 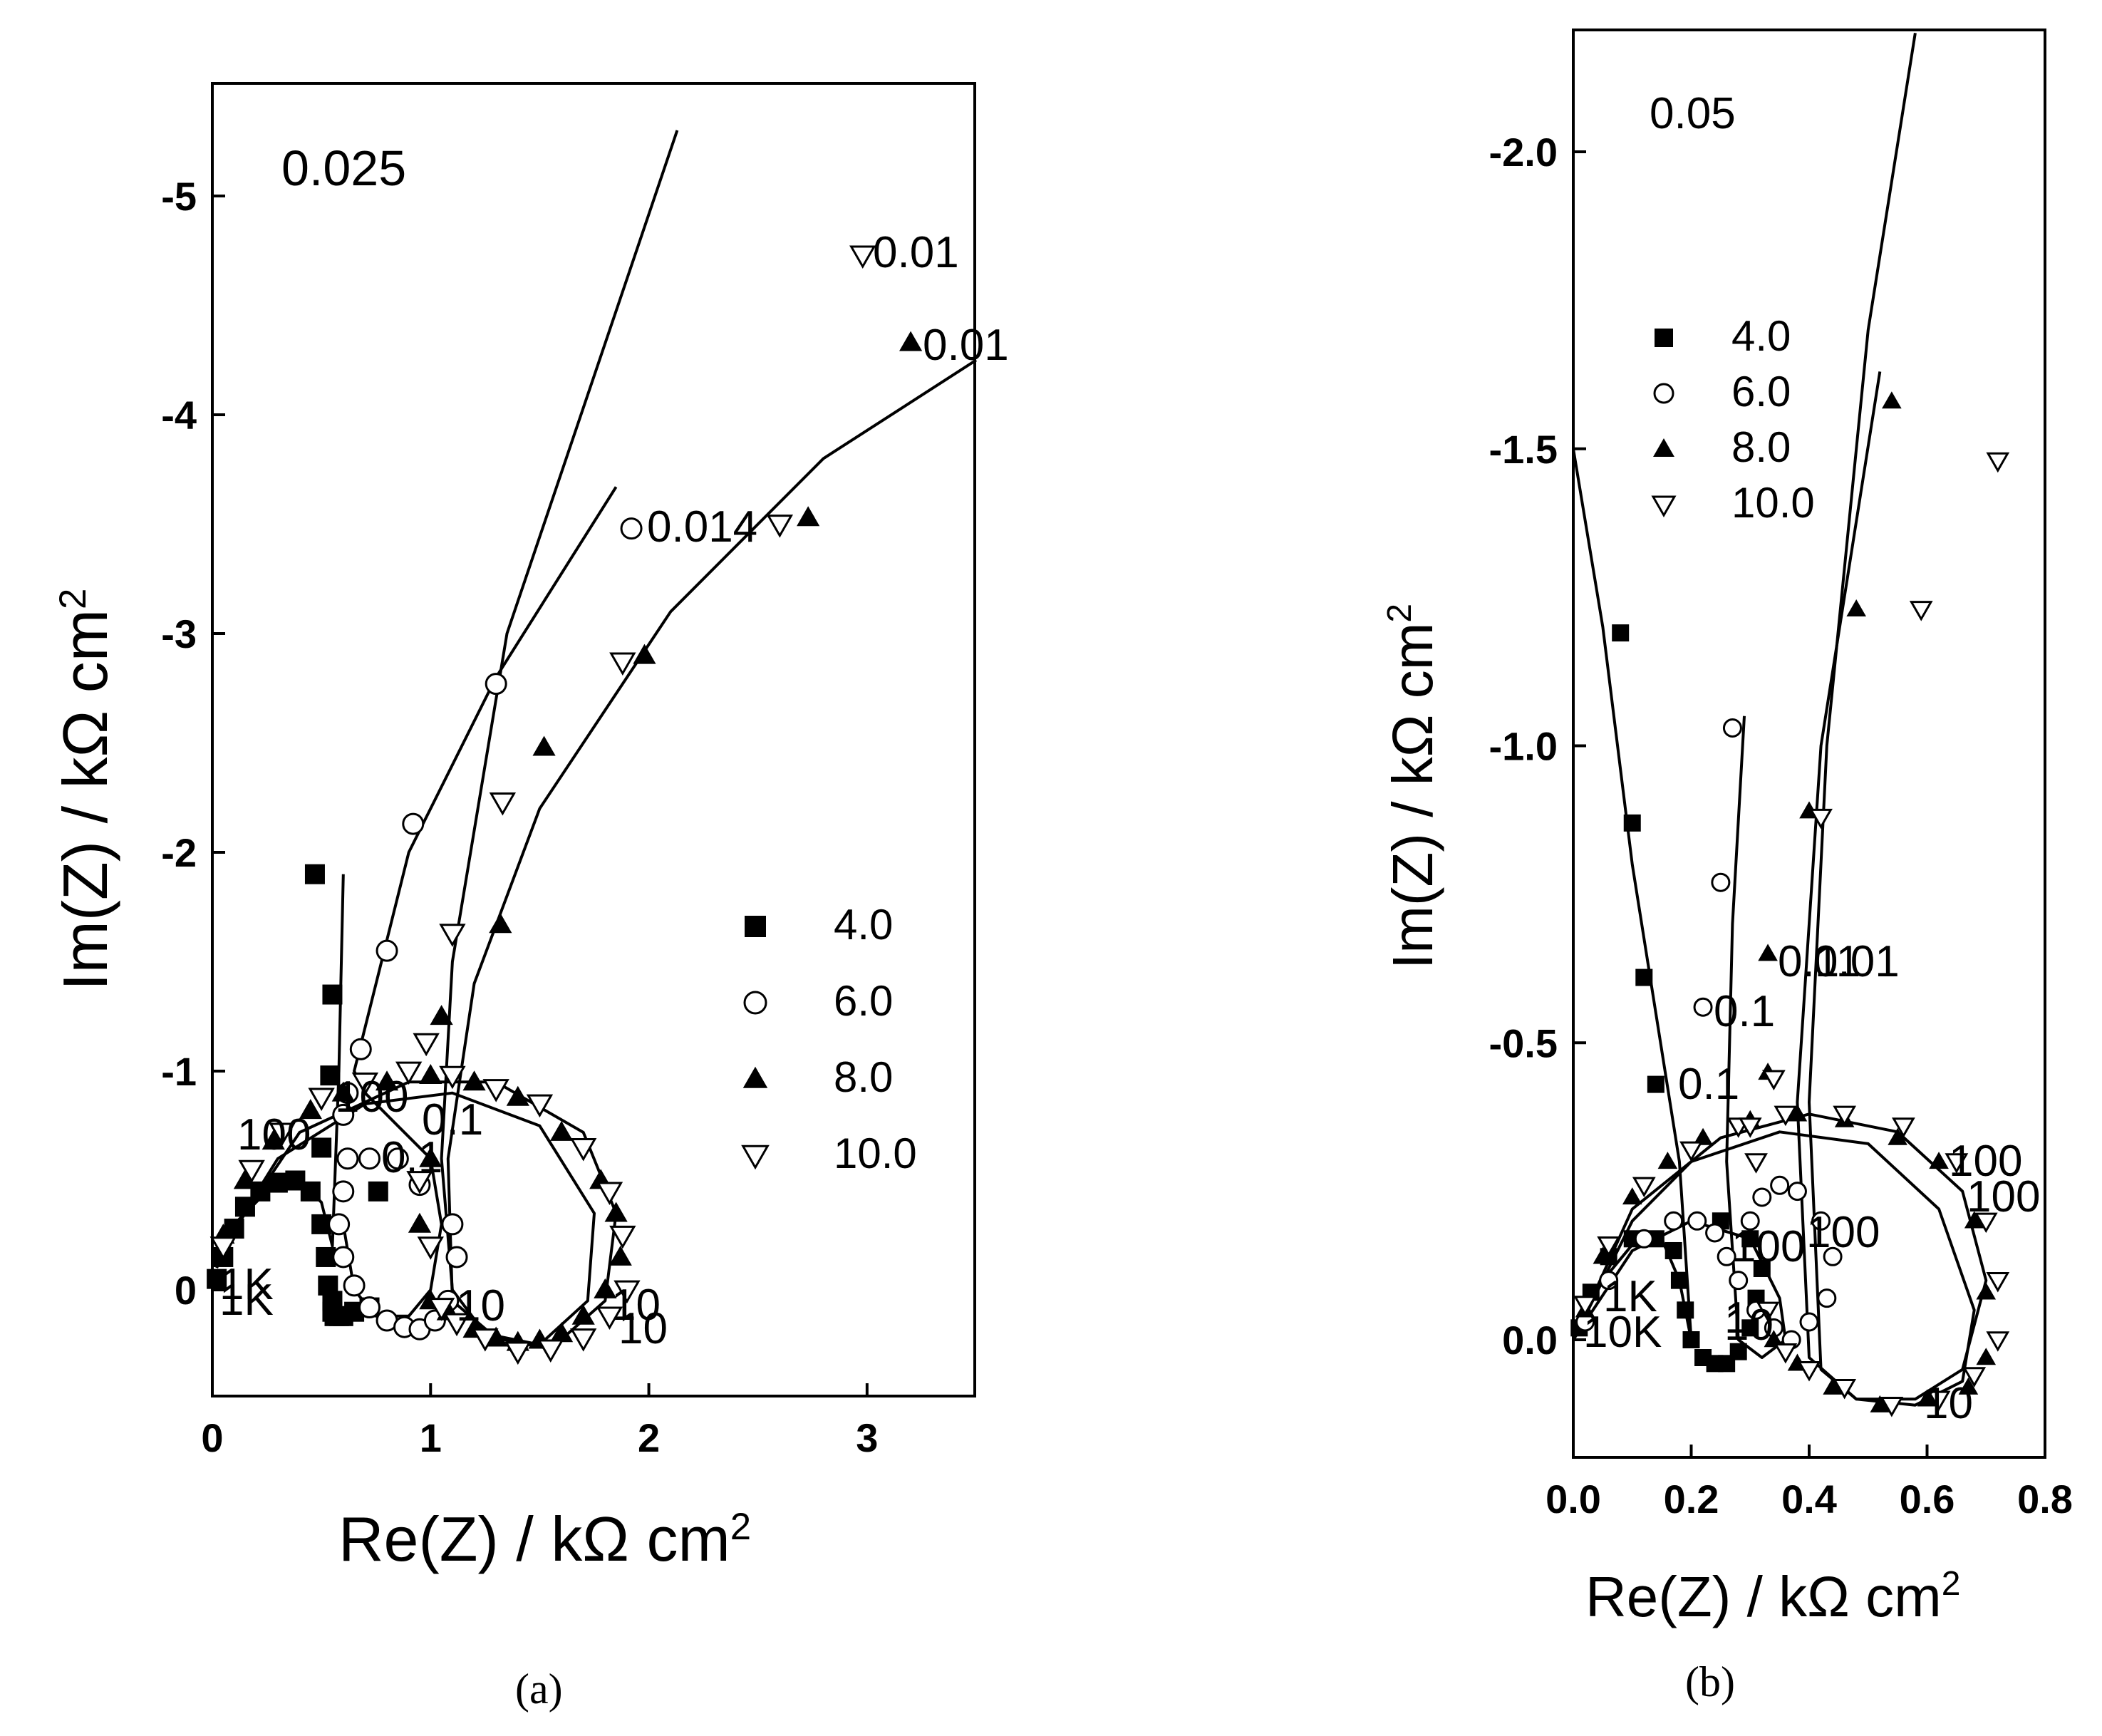 I want to click on x-tick-label: 0, so click(x=212, y=1437).